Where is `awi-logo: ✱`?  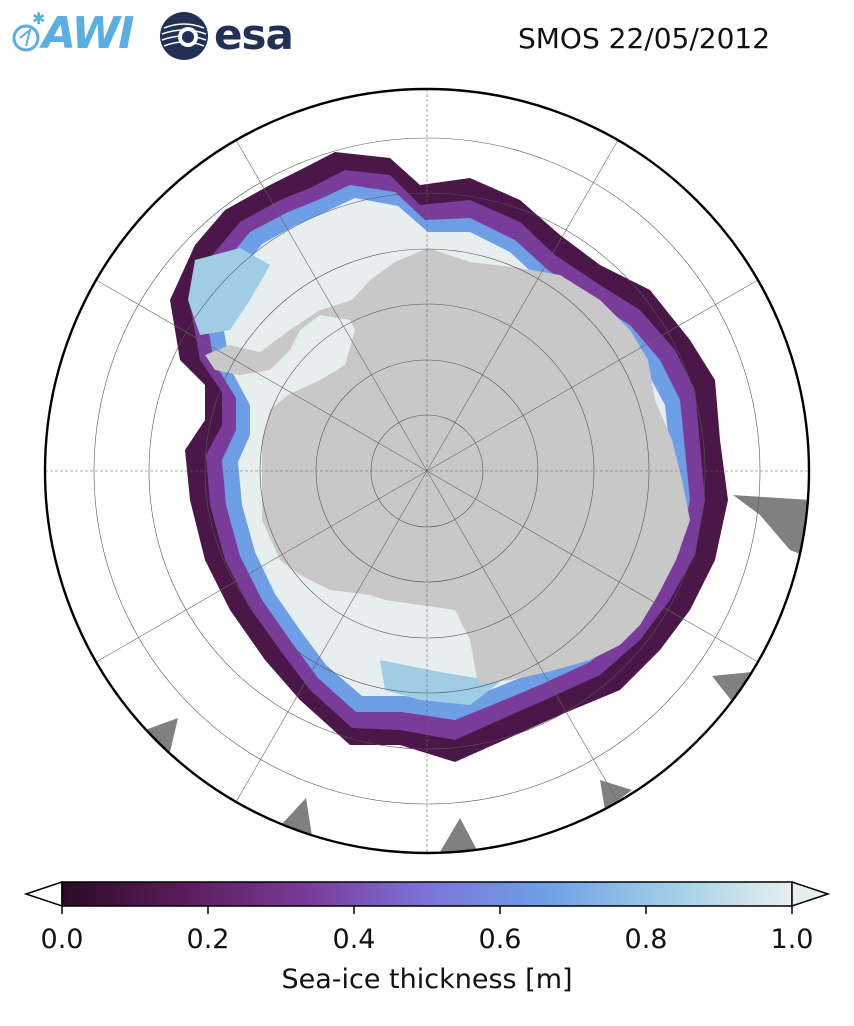
awi-logo: ✱ is located at coordinates (76, 34).